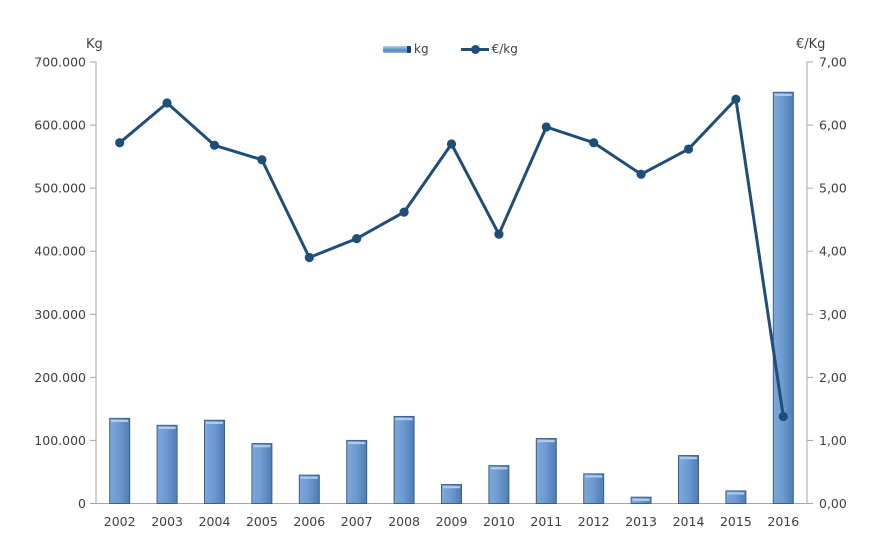  Describe the element at coordinates (60, 62) in the screenshot. I see `y-axis-left-tick-label: 700.000` at that location.